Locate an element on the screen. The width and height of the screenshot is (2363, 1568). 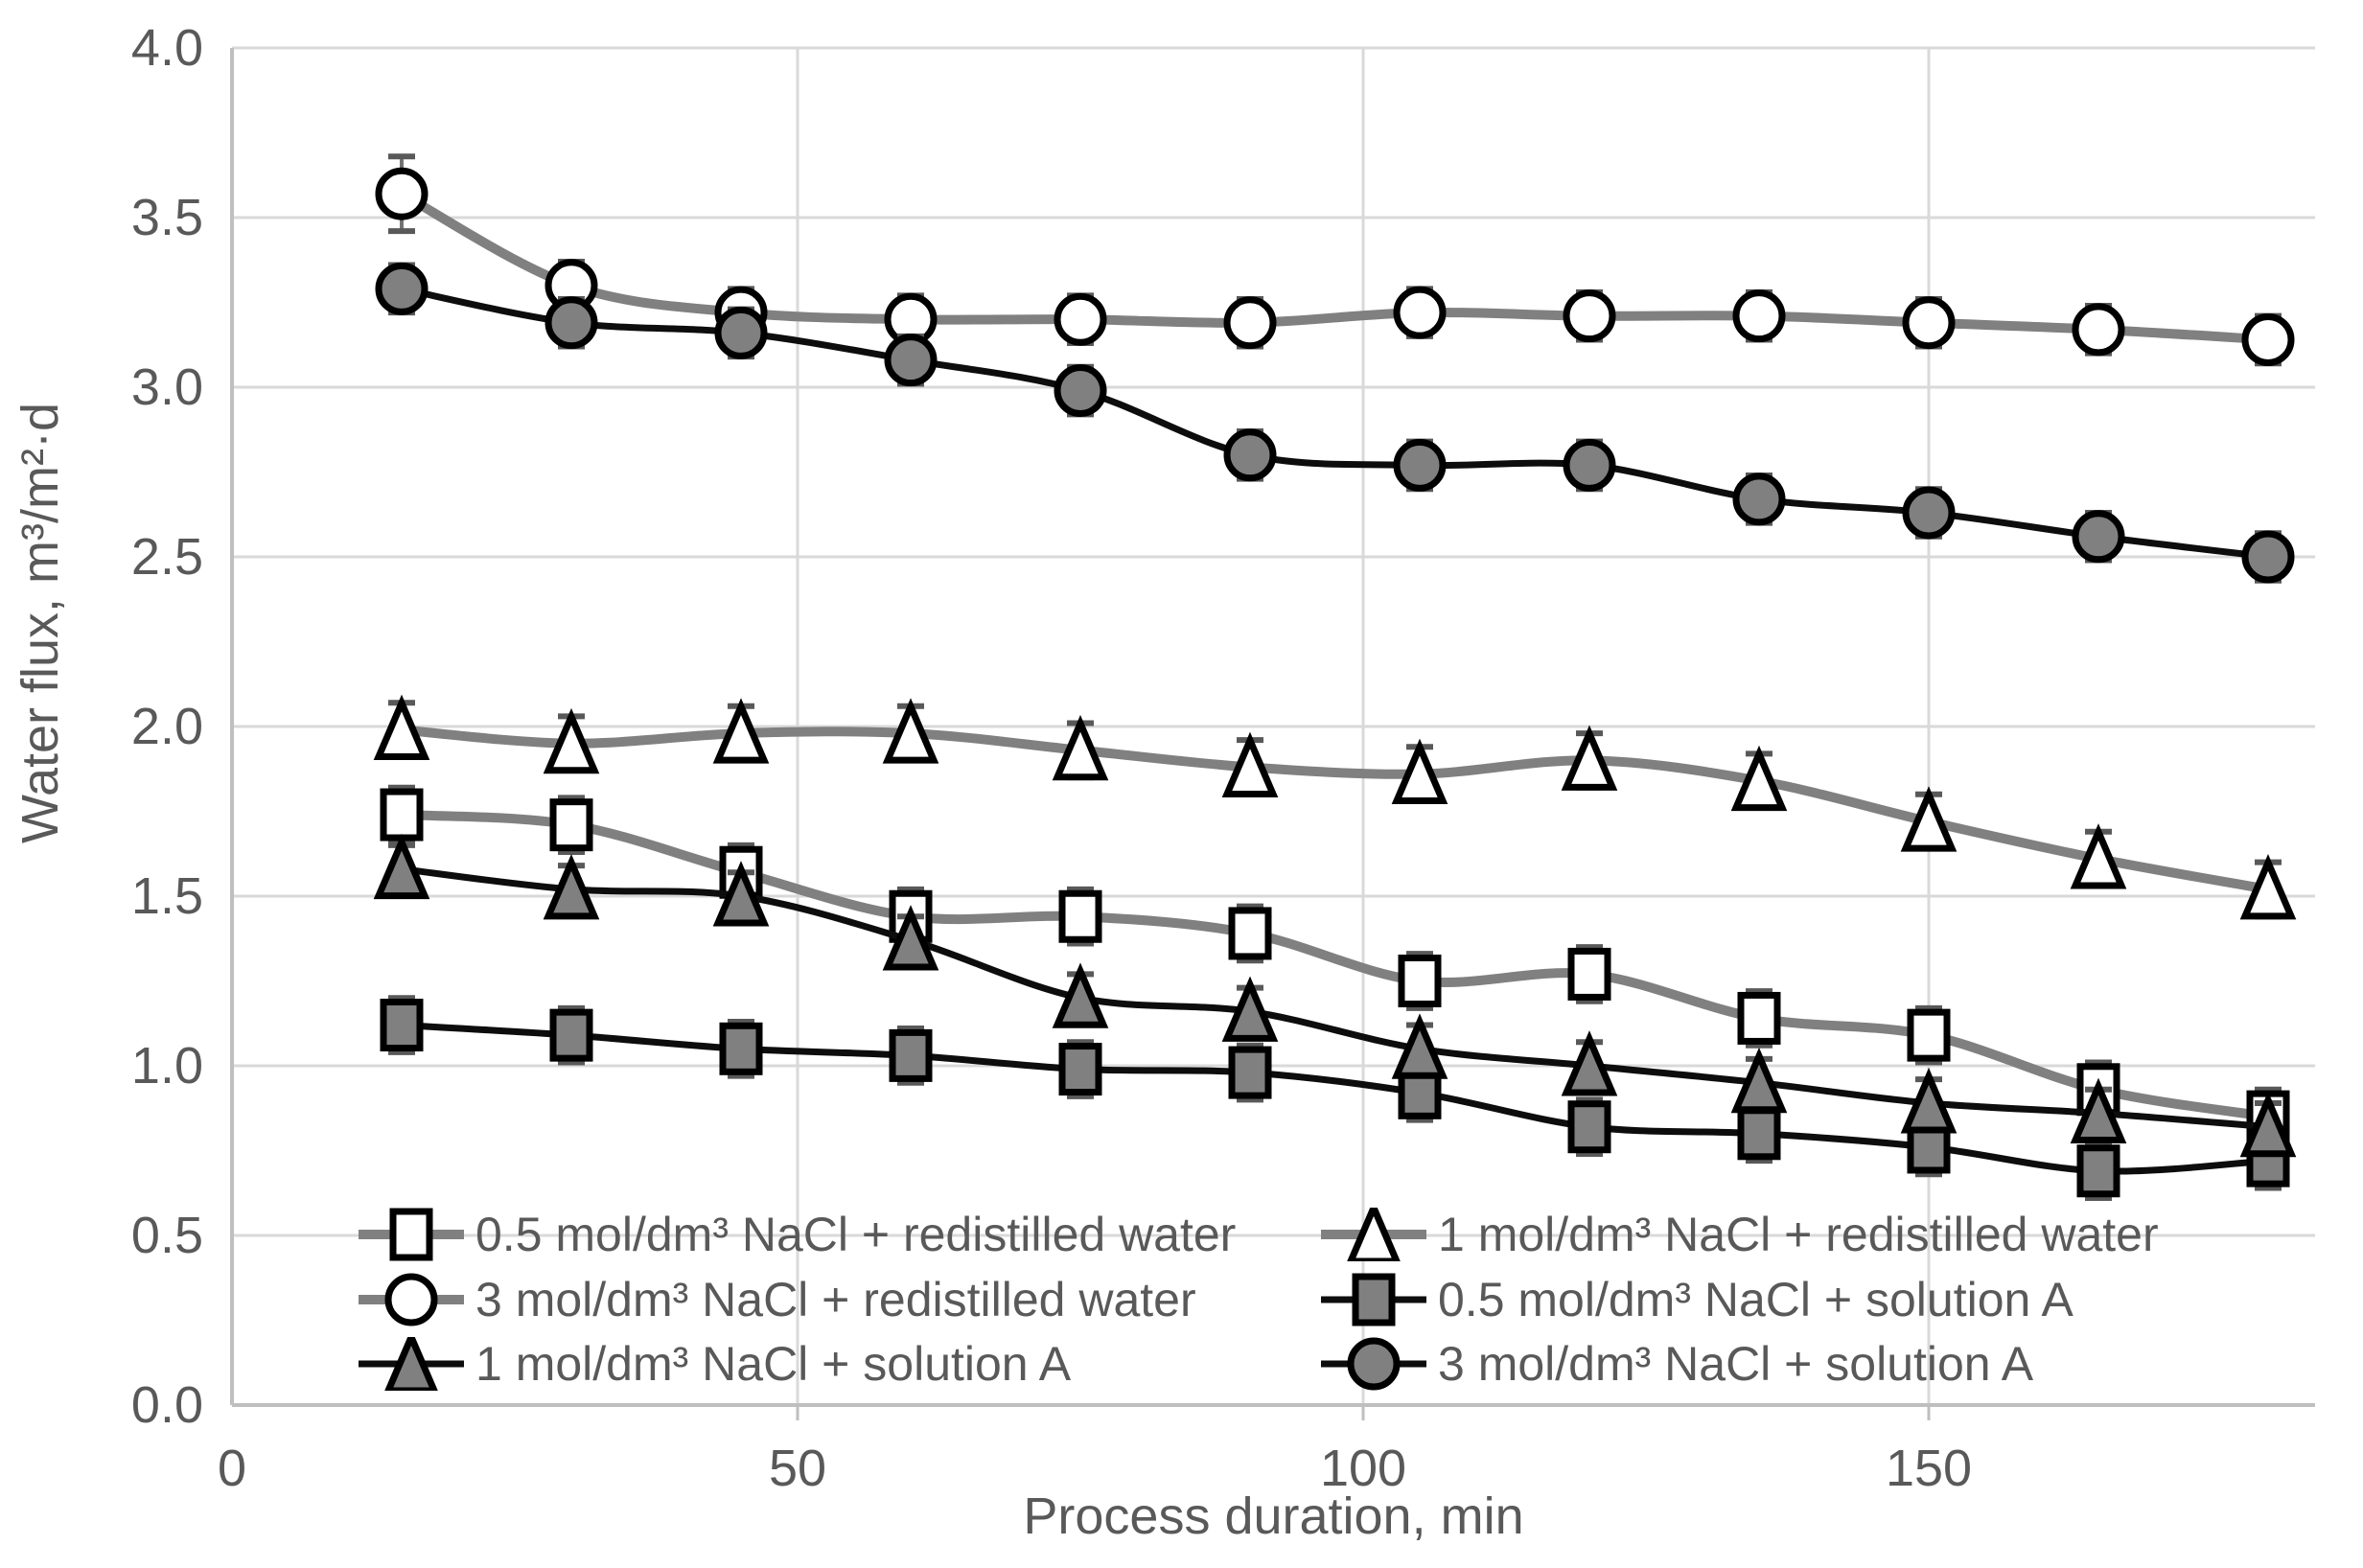
y-tick-label: 1.5 is located at coordinates (167, 896).